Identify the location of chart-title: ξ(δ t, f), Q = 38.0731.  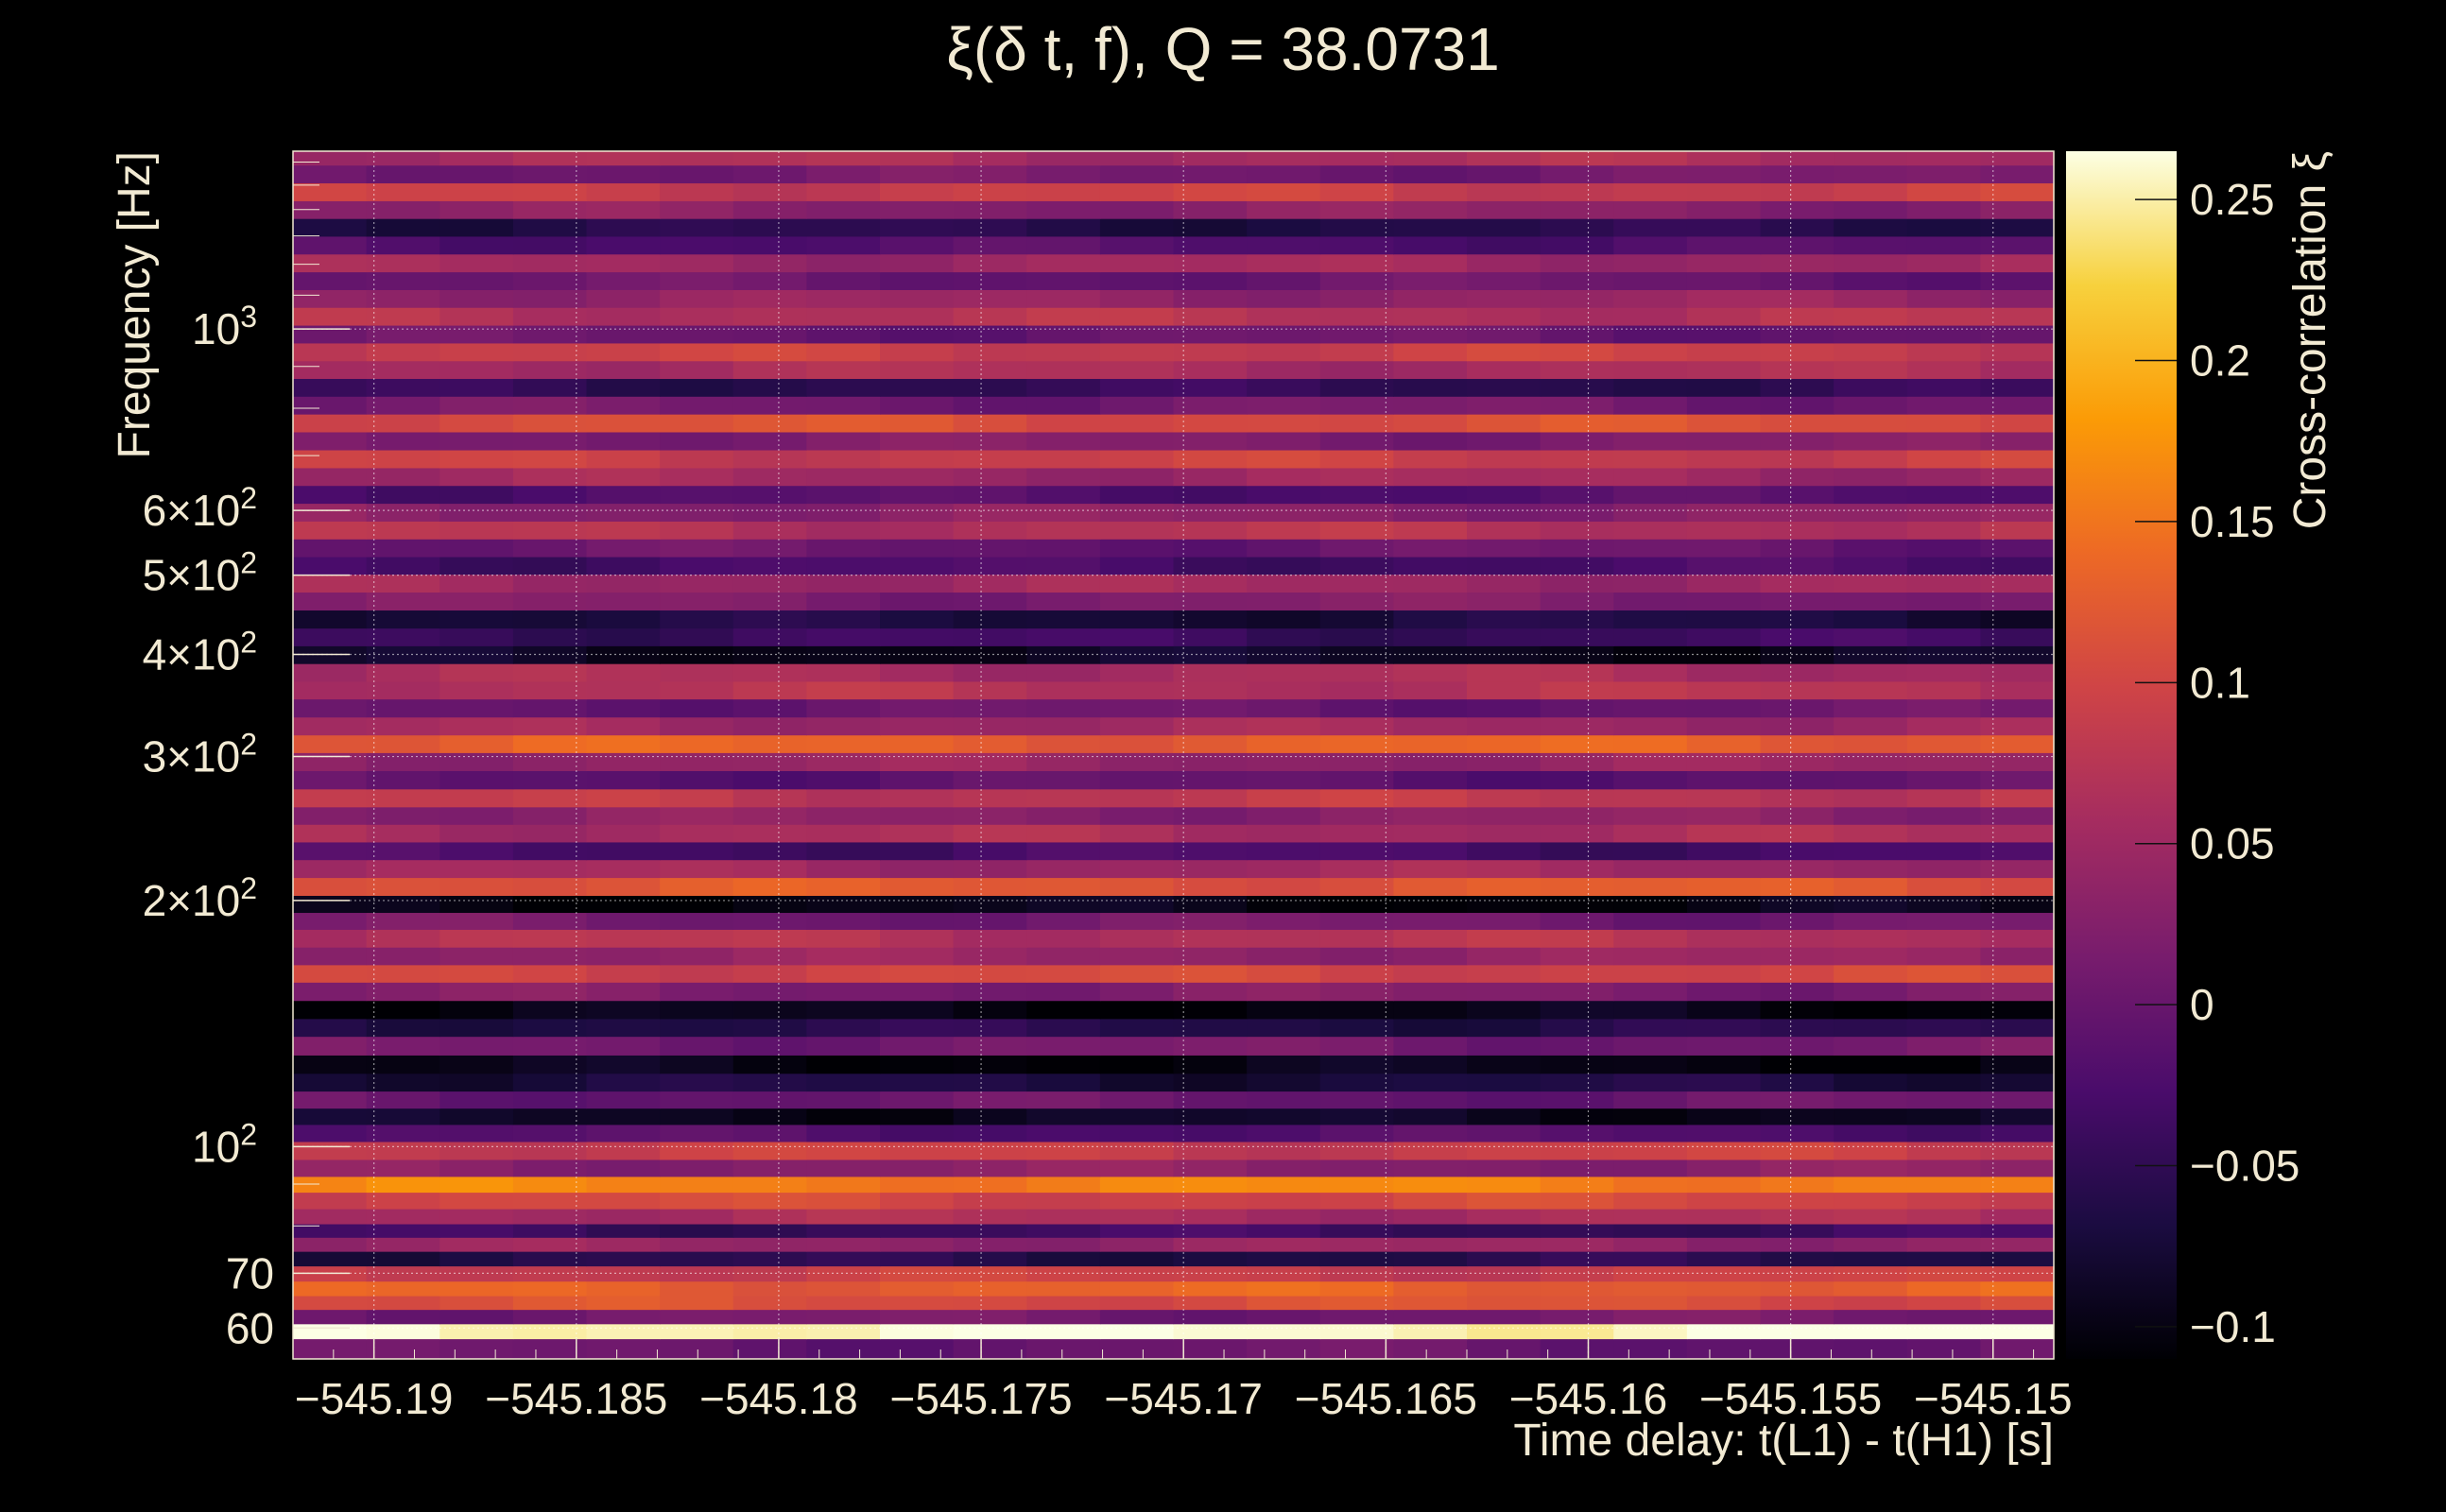
(1222, 49).